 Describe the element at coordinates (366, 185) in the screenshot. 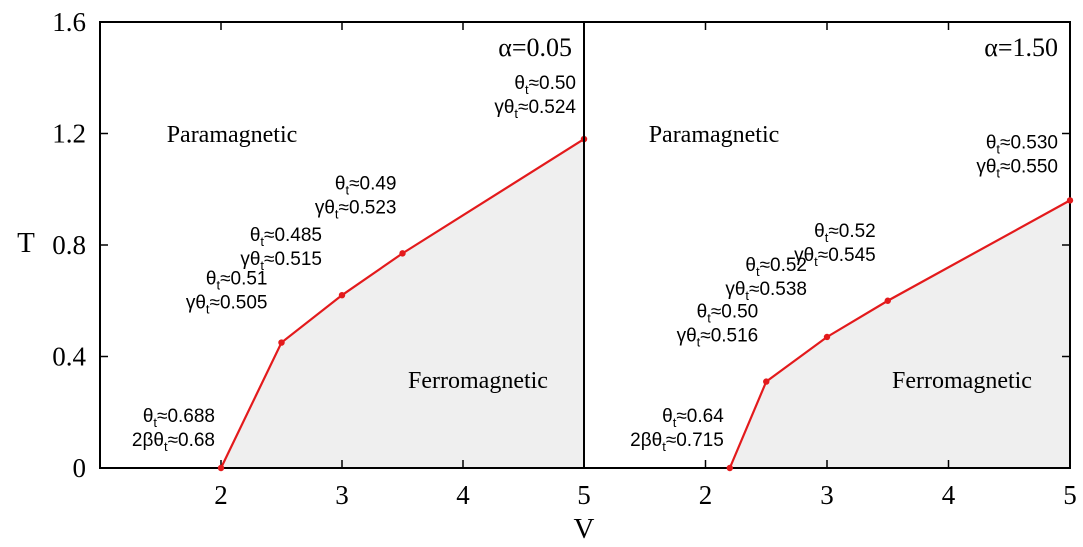

I see `annotation-text: θt≈0.49` at that location.